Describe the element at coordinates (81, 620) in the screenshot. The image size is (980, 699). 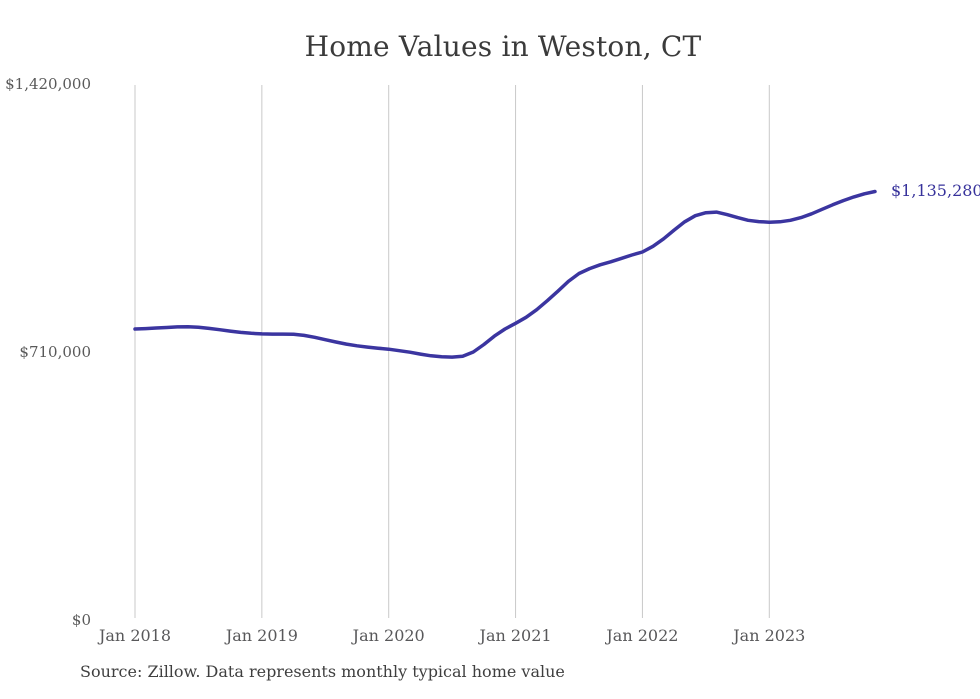
I see `y-tick-label: $0` at that location.